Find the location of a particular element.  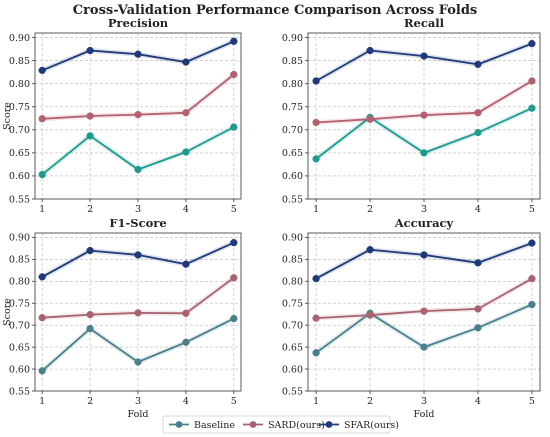

legend-box is located at coordinates (276, 424).